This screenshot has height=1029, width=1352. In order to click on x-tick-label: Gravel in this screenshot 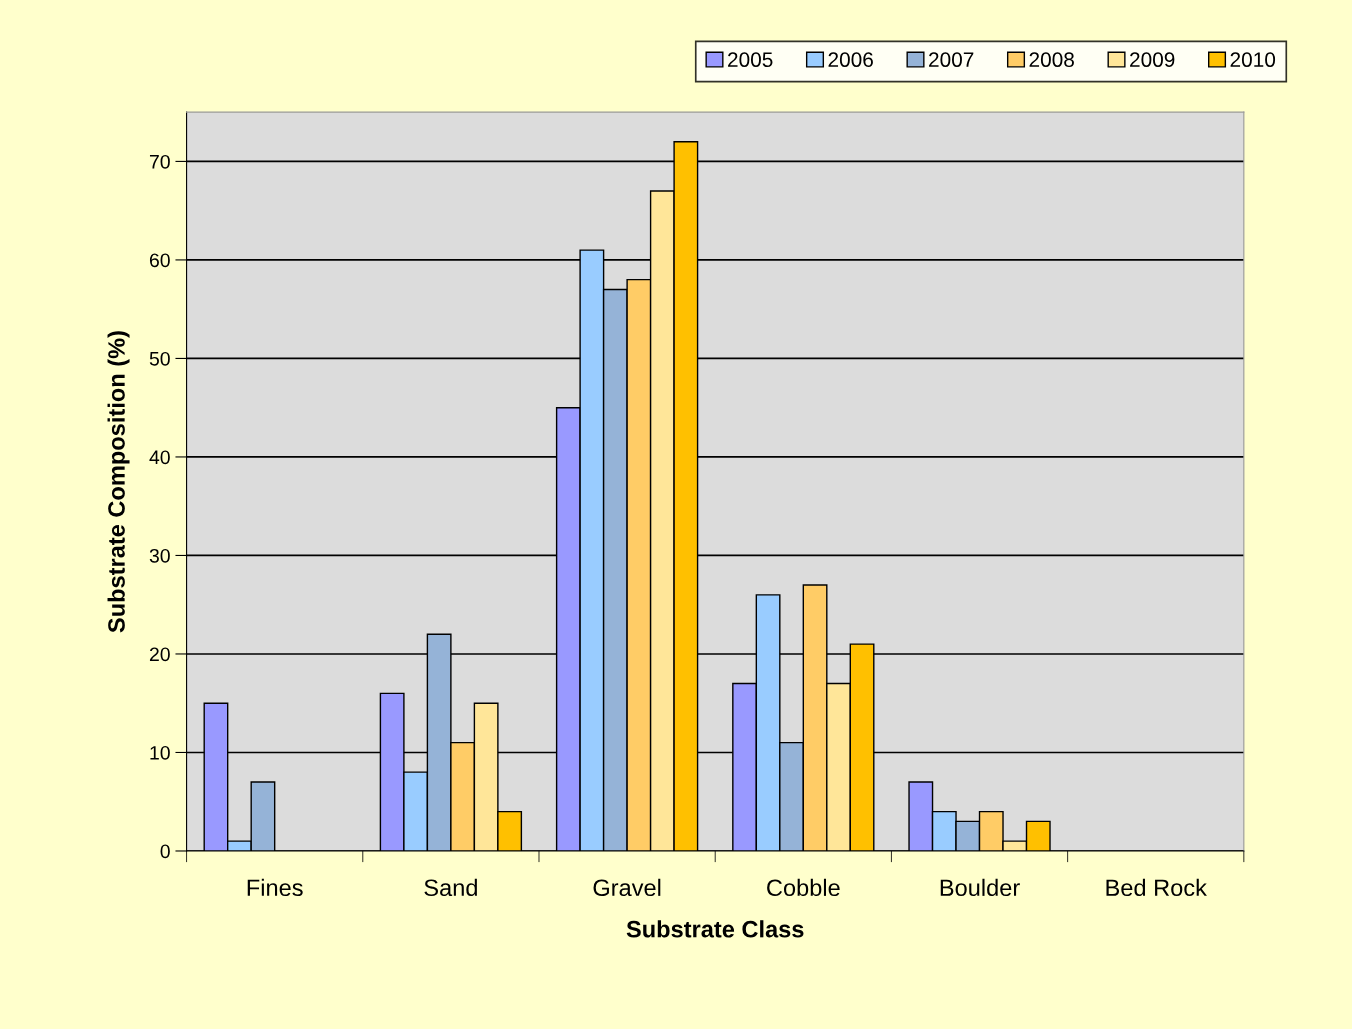, I will do `click(627, 887)`.